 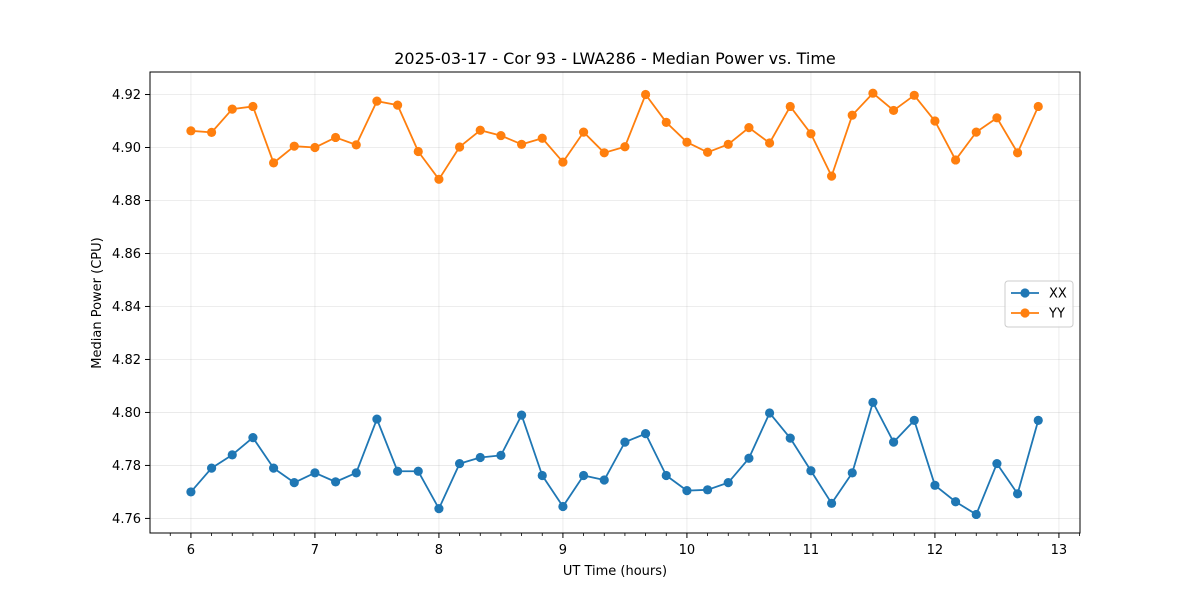 What do you see at coordinates (439, 550) in the screenshot?
I see `x-tick-label: 8` at bounding box center [439, 550].